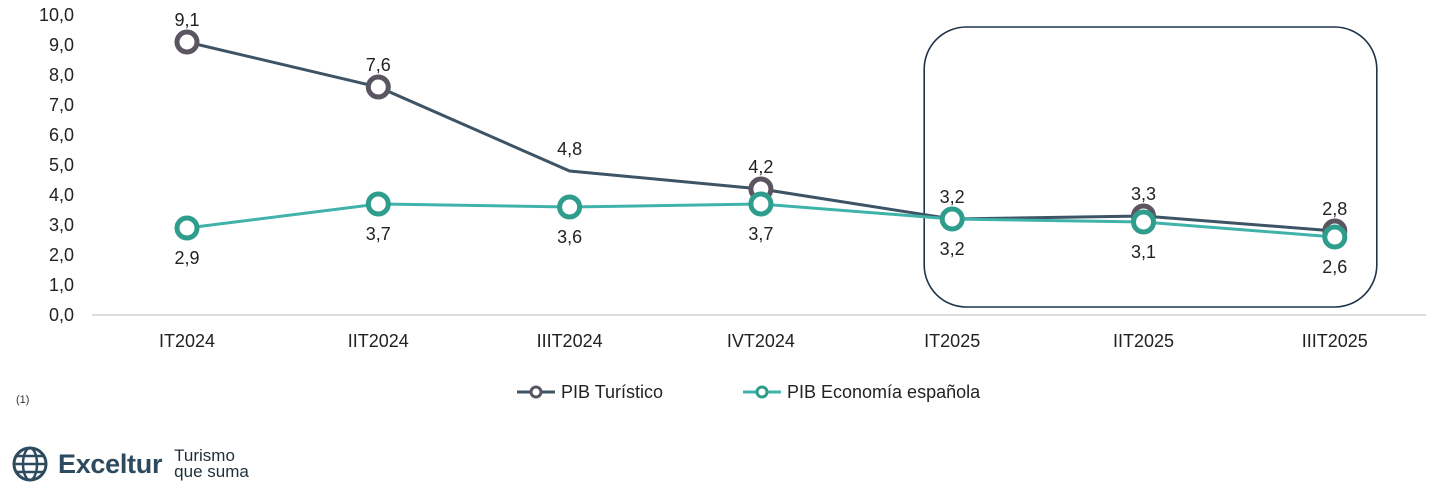  I want to click on globe-icon, so click(30, 464).